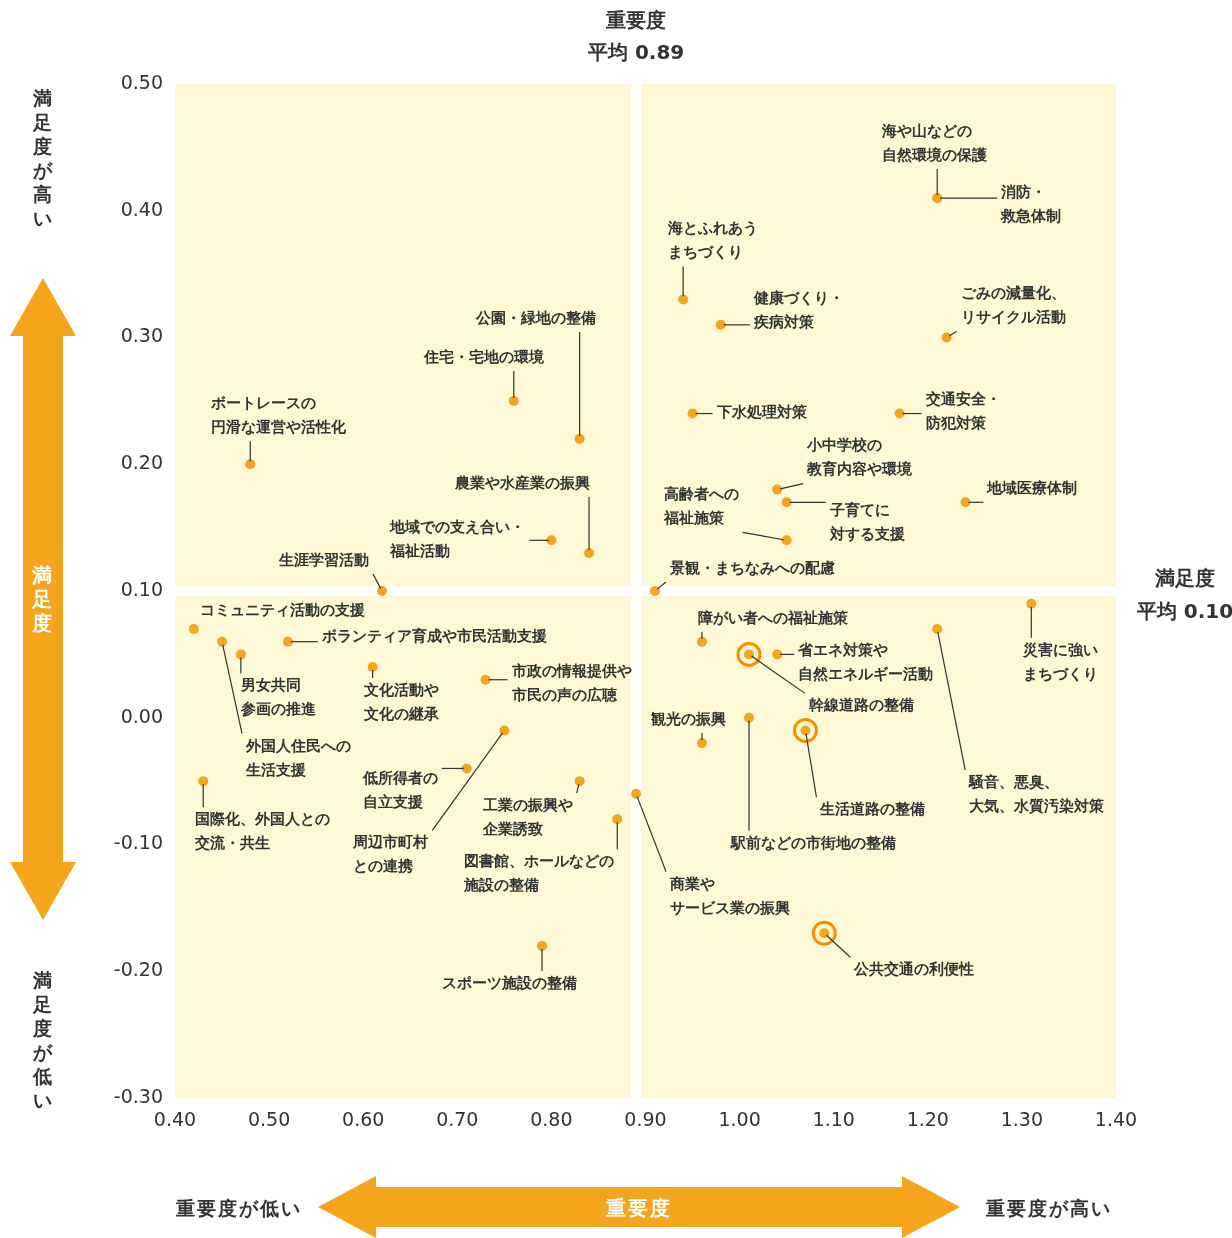 This screenshot has width=1232, height=1238. What do you see at coordinates (457, 539) in the screenshot?
I see `annotation: 地域での支え合い・福祉活動` at bounding box center [457, 539].